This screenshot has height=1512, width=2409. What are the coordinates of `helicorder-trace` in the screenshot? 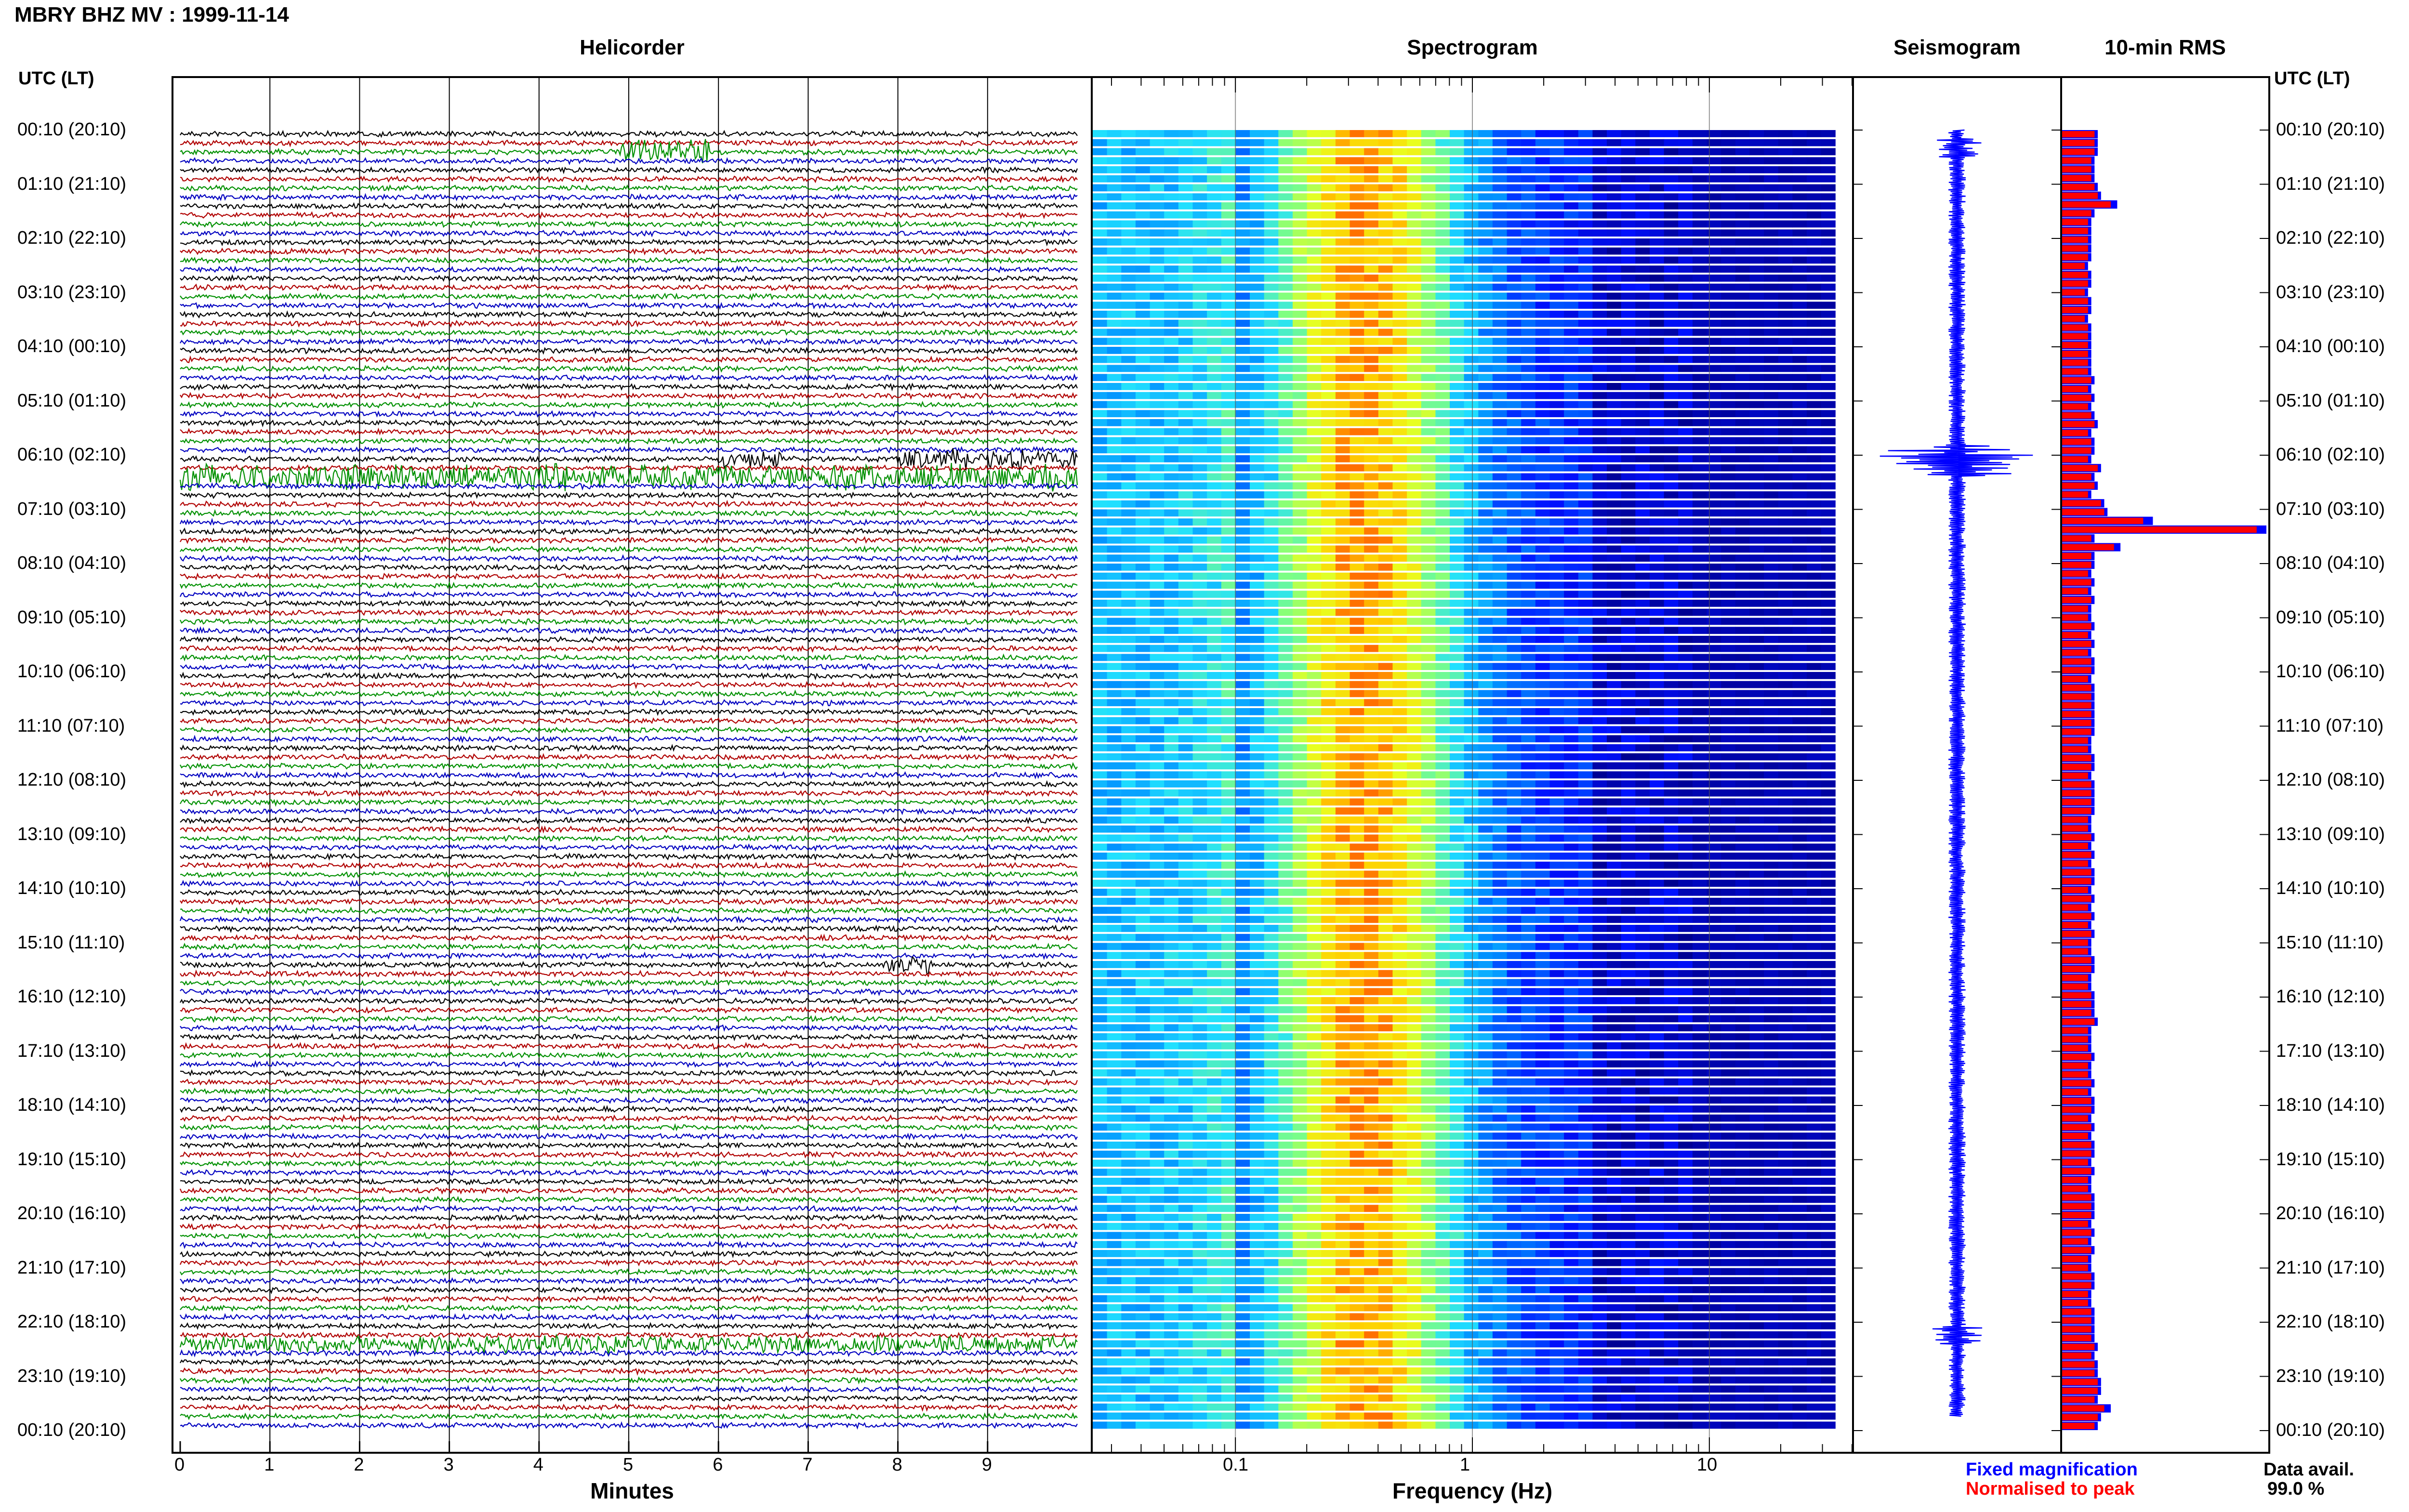 It's located at (629, 730).